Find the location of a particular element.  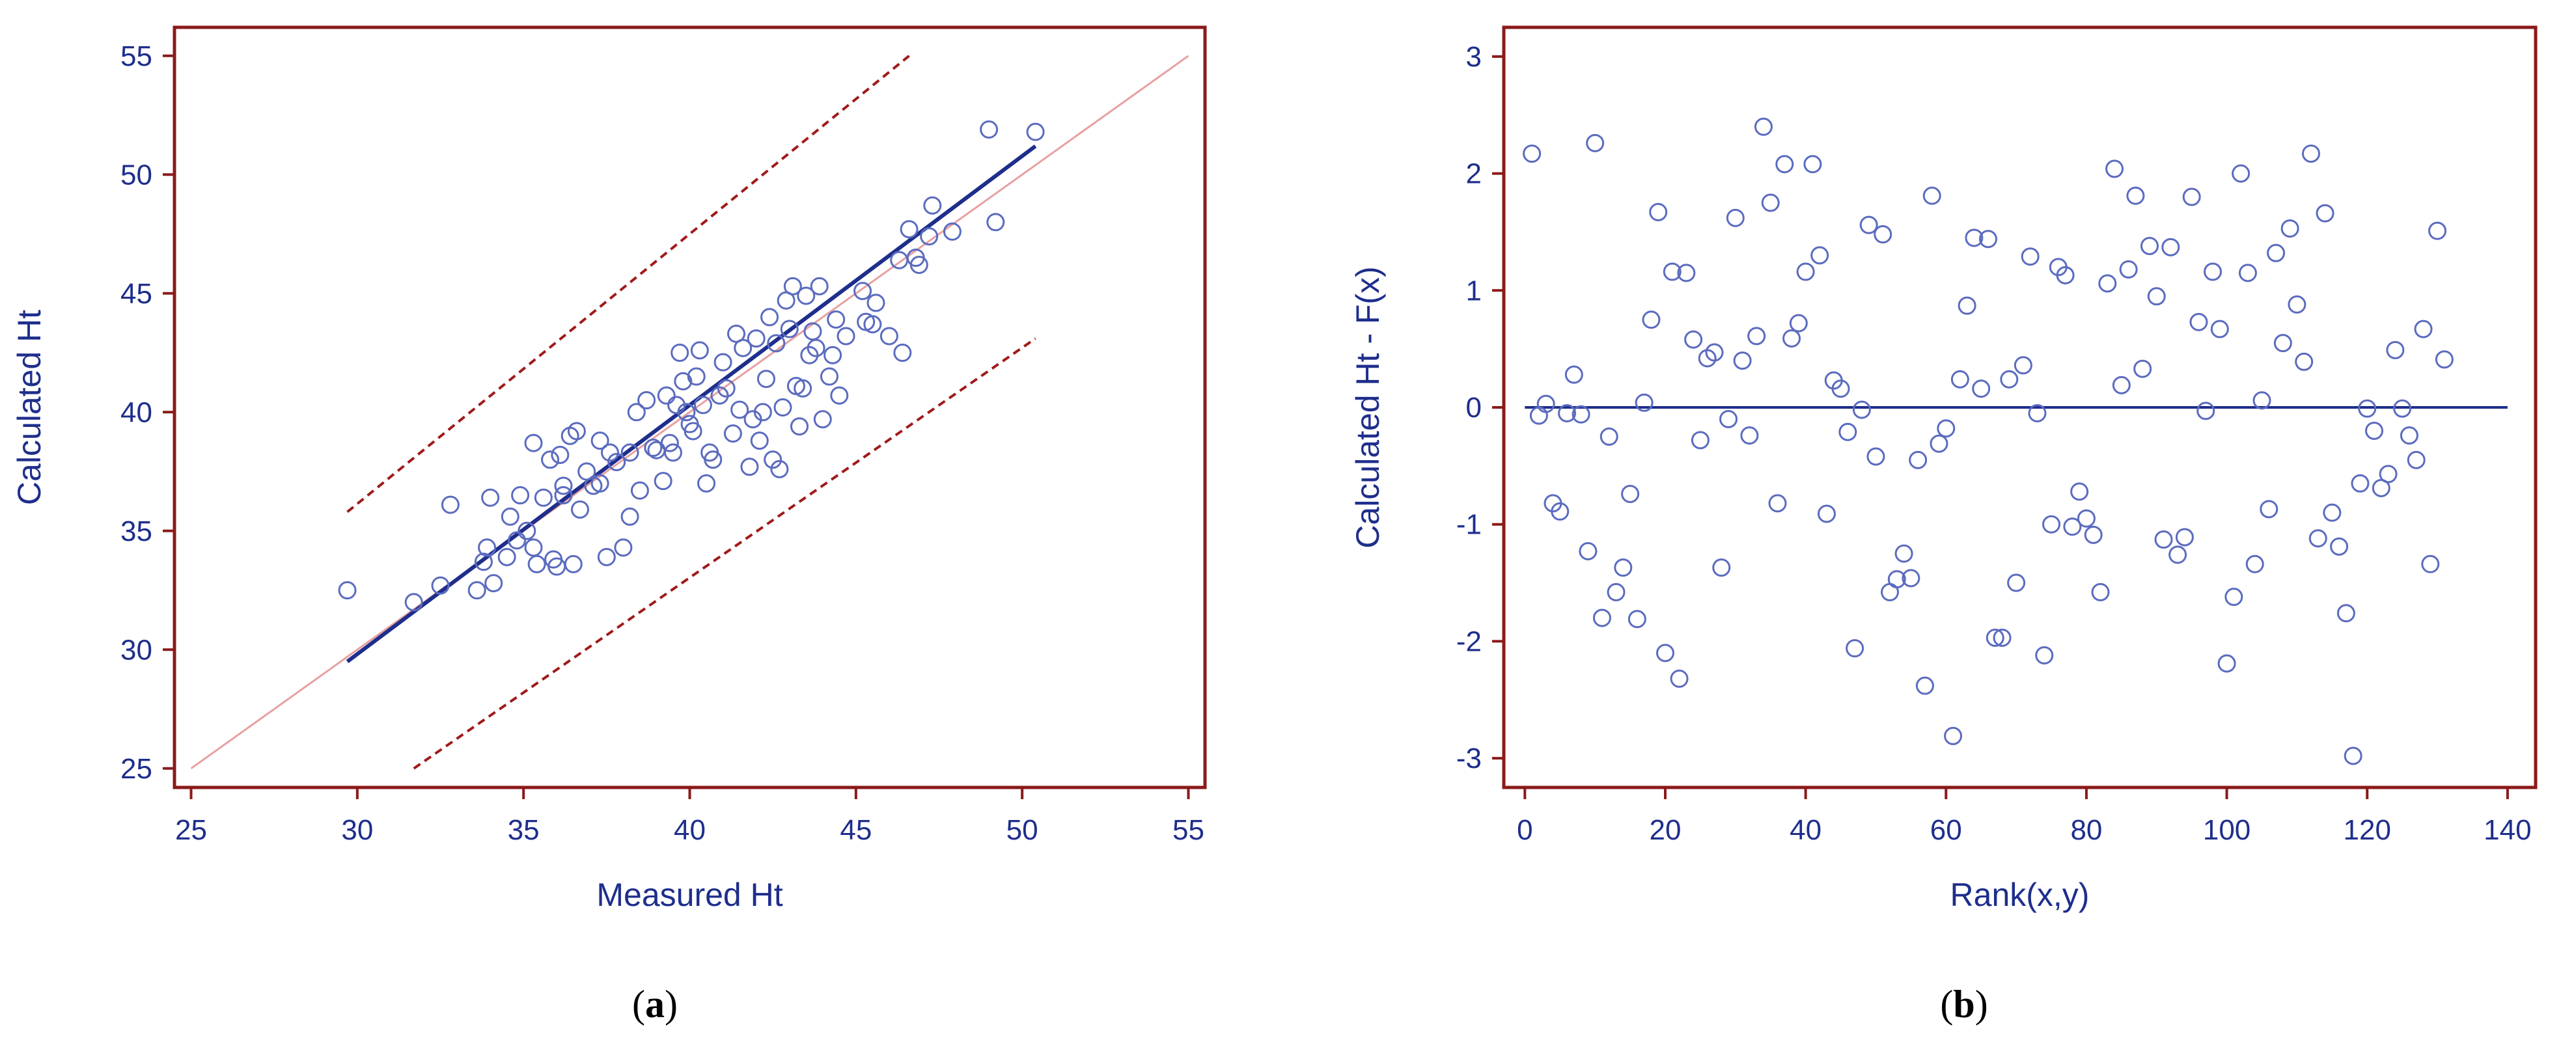

x-axis-title: Rank(x,y) is located at coordinates (2020, 895).